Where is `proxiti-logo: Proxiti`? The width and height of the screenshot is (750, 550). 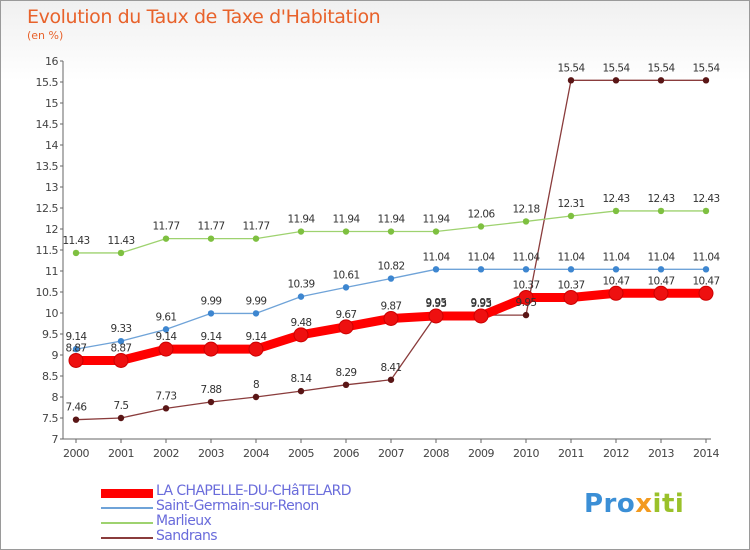
proxiti-logo: Proxiti is located at coordinates (634, 504).